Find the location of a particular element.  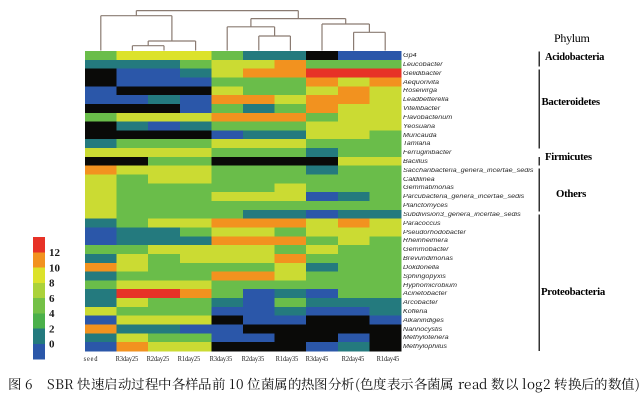

svg-text: 0 is located at coordinates (52, 345).